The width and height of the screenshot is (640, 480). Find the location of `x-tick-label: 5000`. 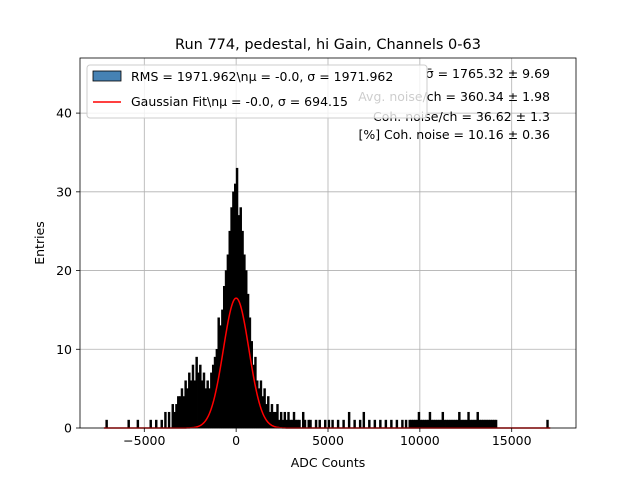

x-tick-label: 5000 is located at coordinates (328, 440).